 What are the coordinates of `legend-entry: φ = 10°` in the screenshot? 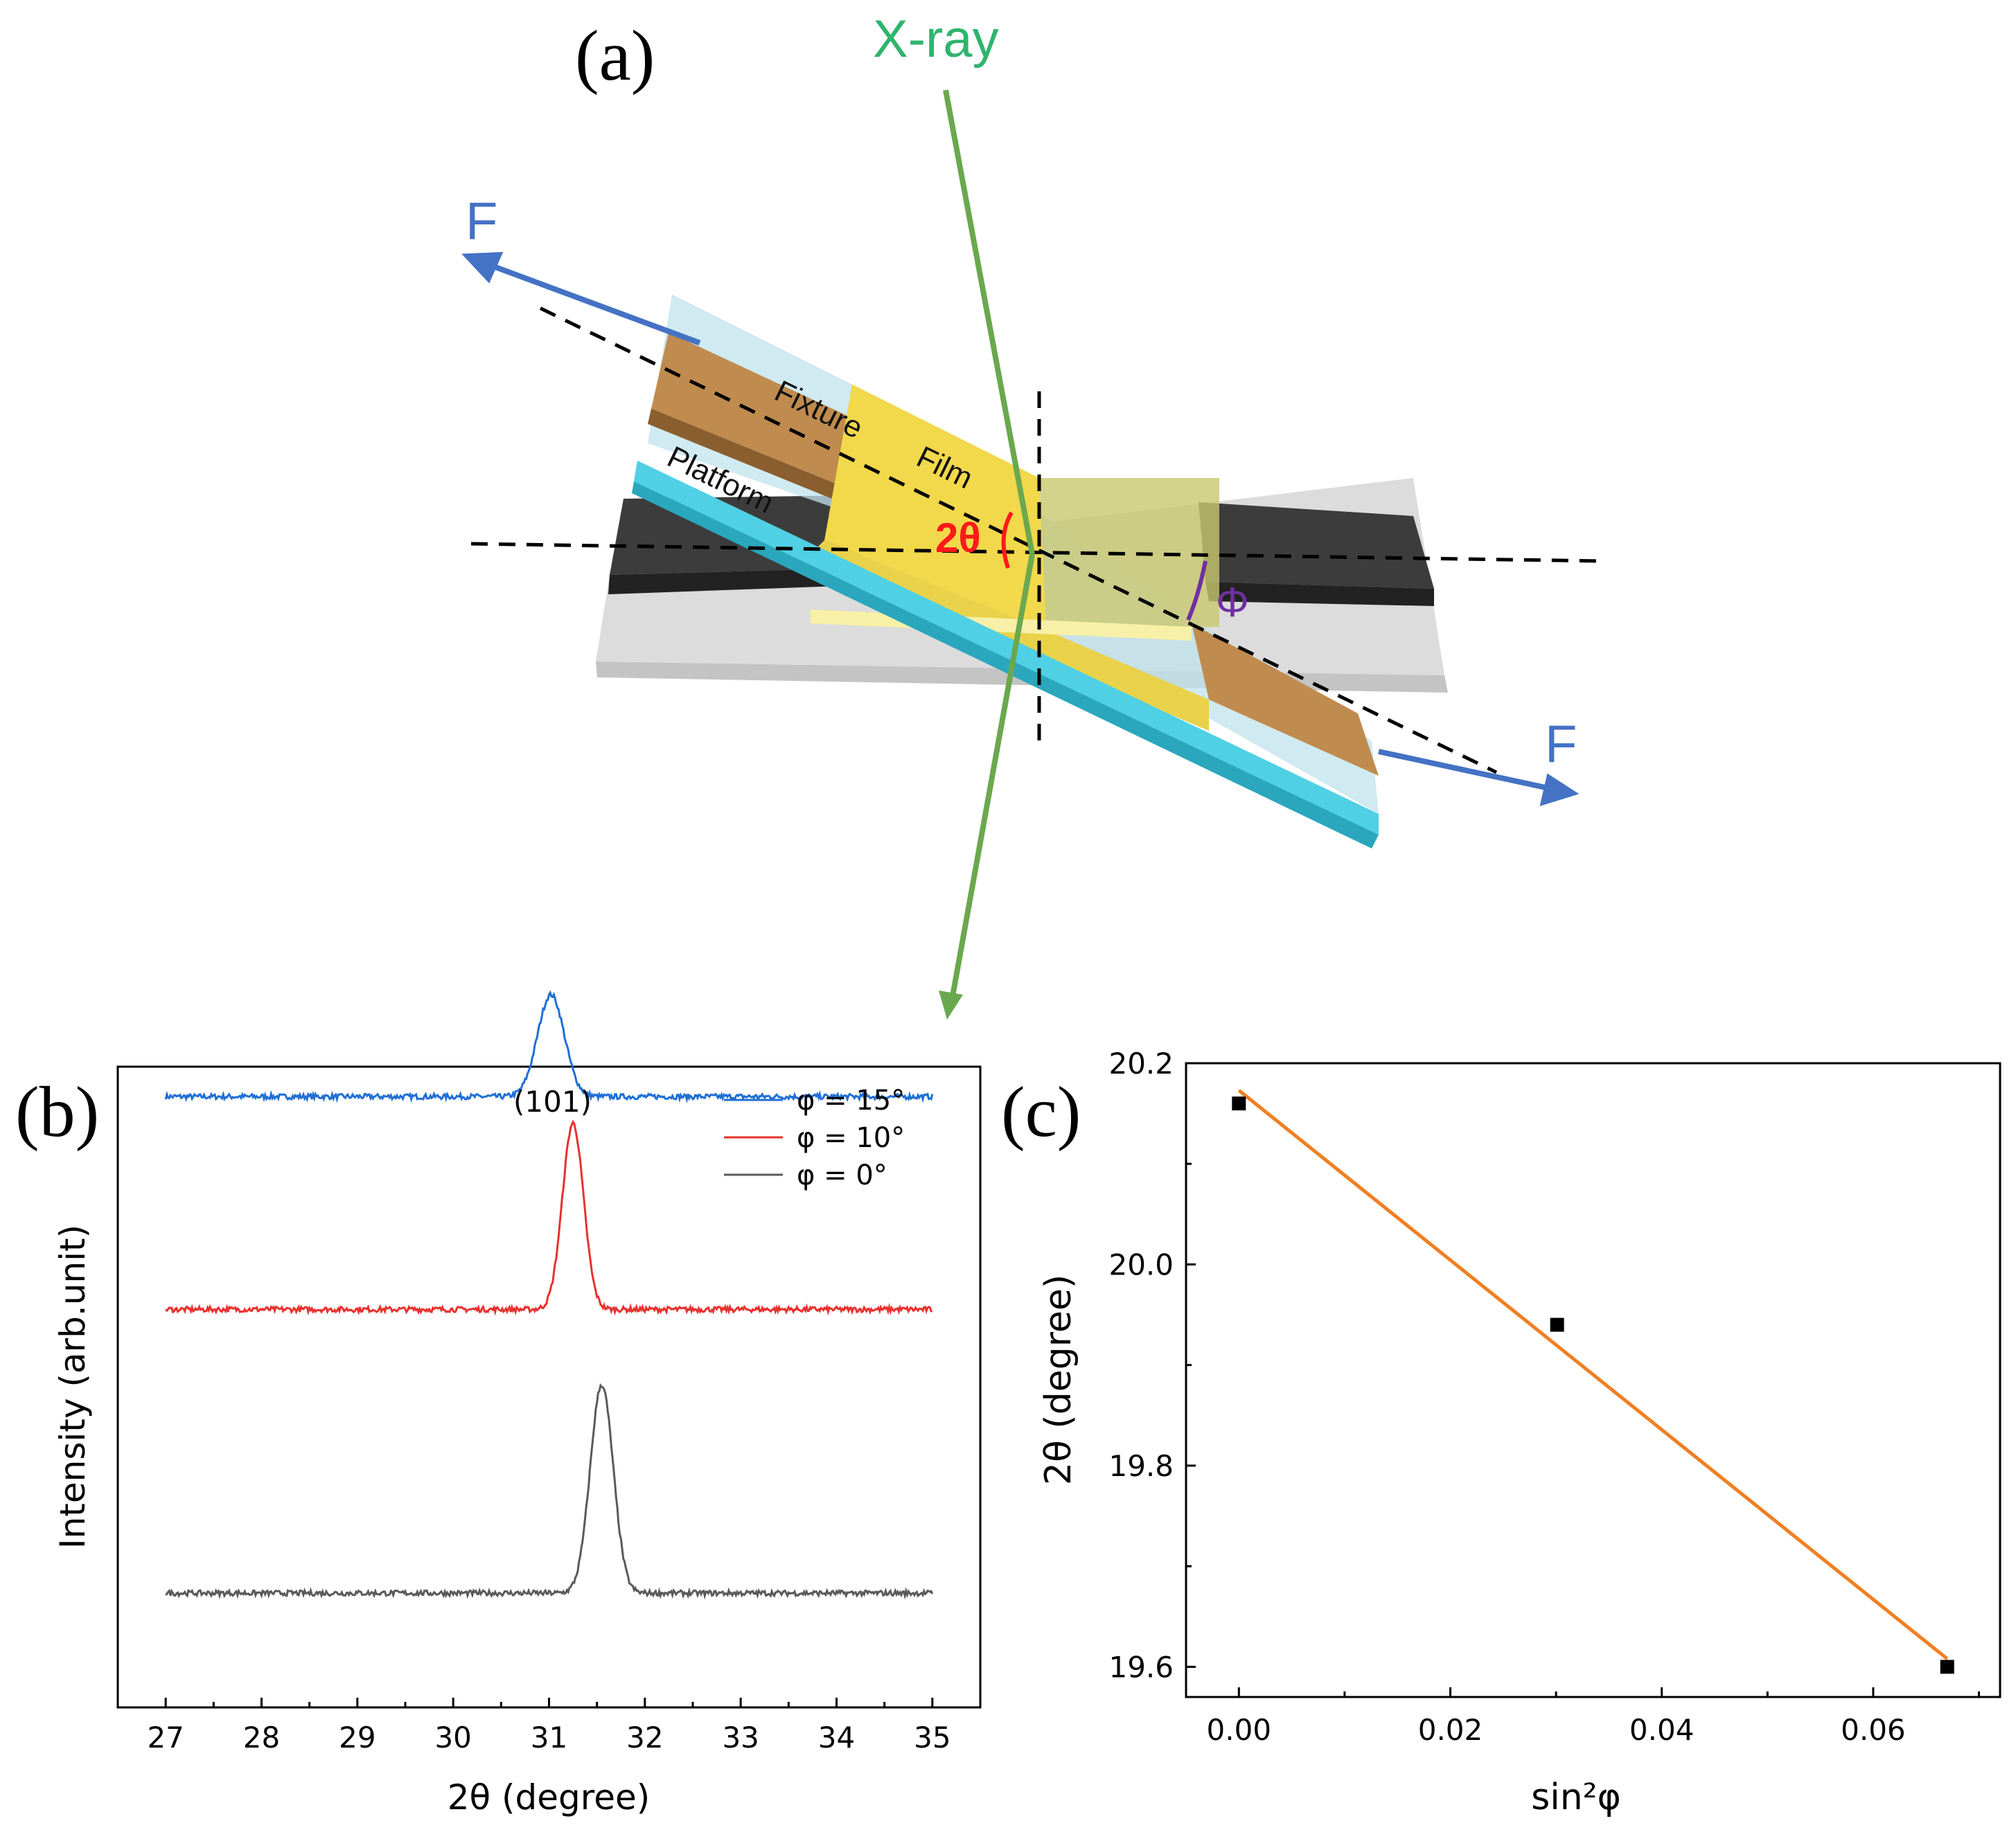 It's located at (851, 1138).